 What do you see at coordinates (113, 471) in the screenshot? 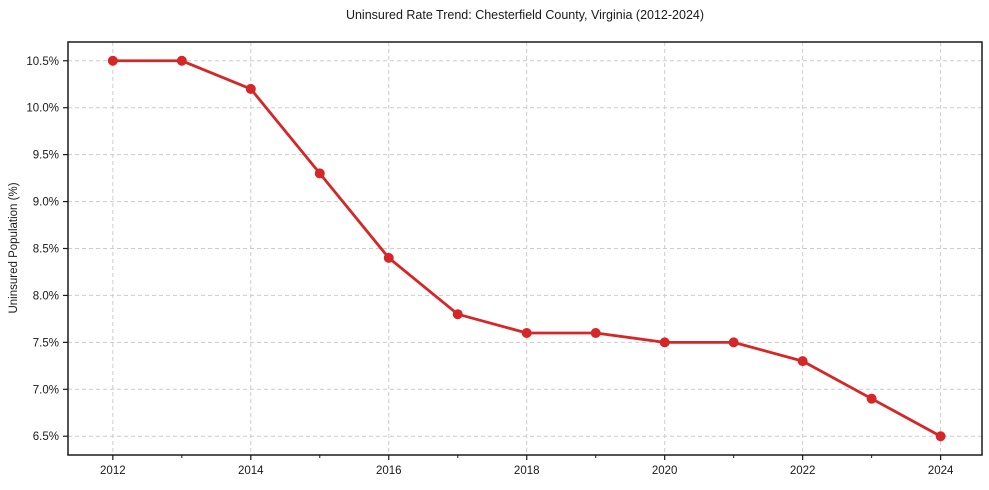
I see `x-axis-tick-label: 2012` at bounding box center [113, 471].